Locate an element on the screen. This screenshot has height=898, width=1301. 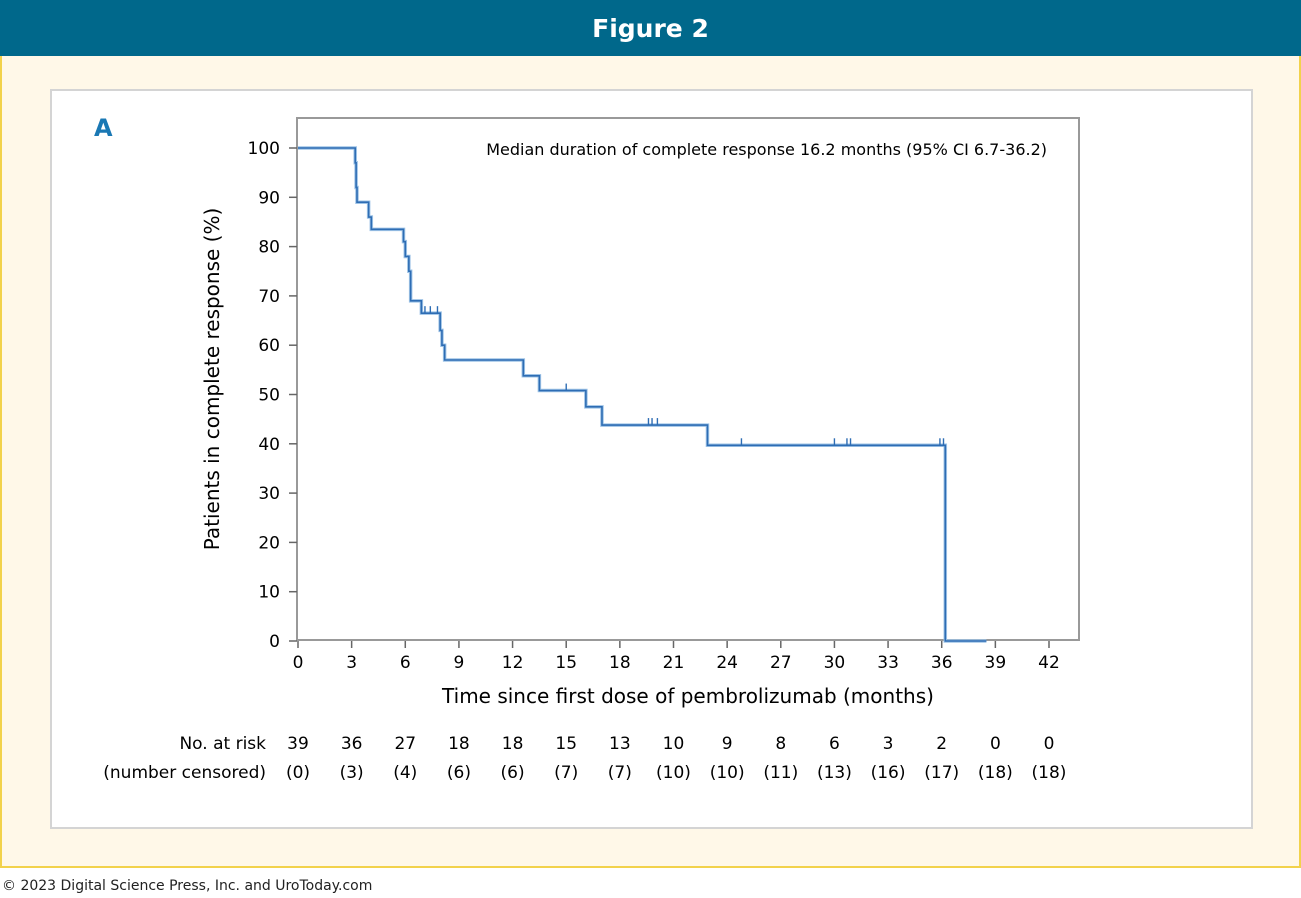
y-tick-label: 100 is located at coordinates (264, 149).